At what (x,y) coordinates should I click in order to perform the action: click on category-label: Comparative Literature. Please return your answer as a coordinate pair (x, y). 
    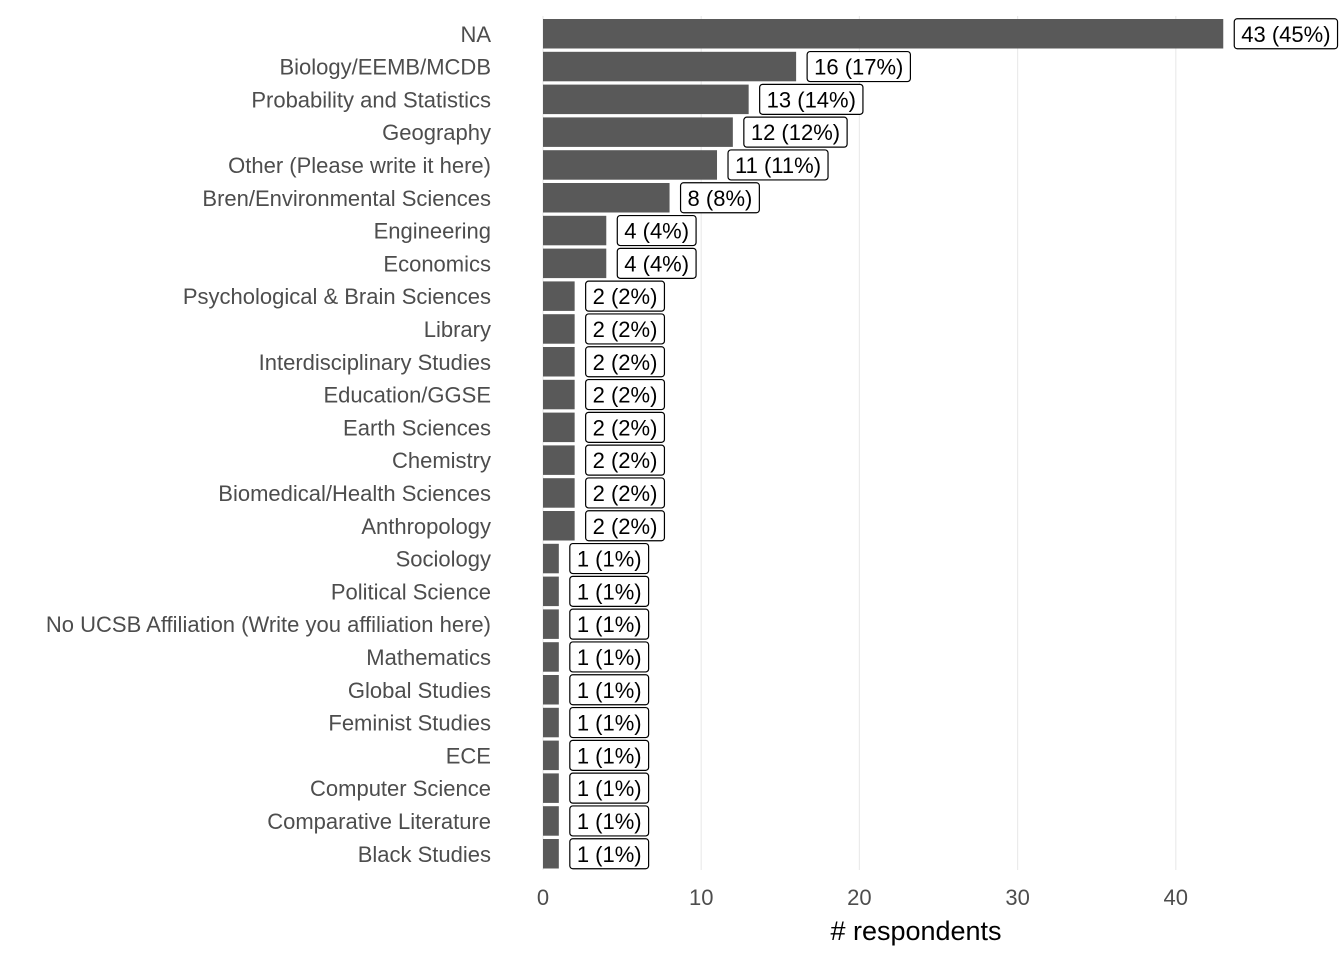
    Looking at the image, I should click on (379, 821).